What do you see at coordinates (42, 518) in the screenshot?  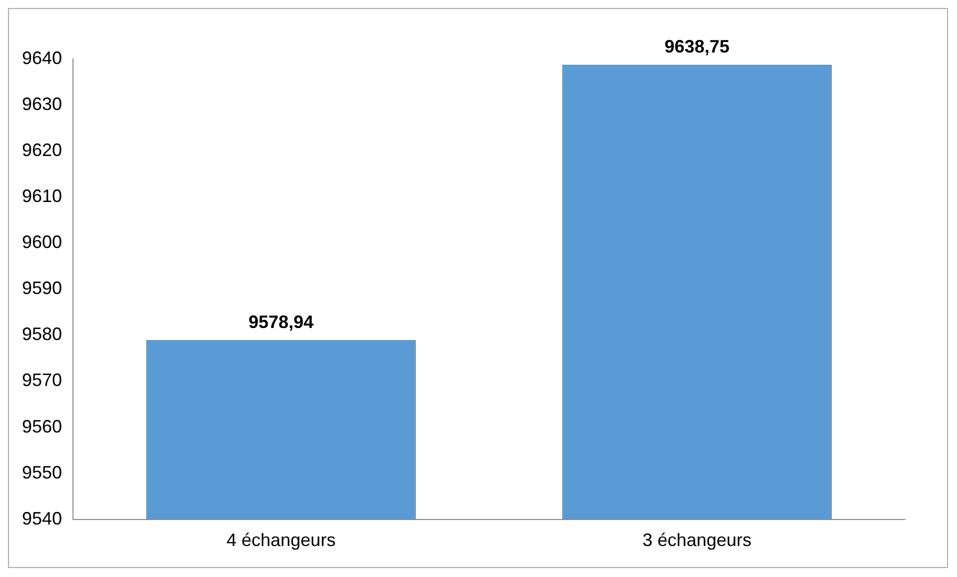 I see `y-tick-label: 9540` at bounding box center [42, 518].